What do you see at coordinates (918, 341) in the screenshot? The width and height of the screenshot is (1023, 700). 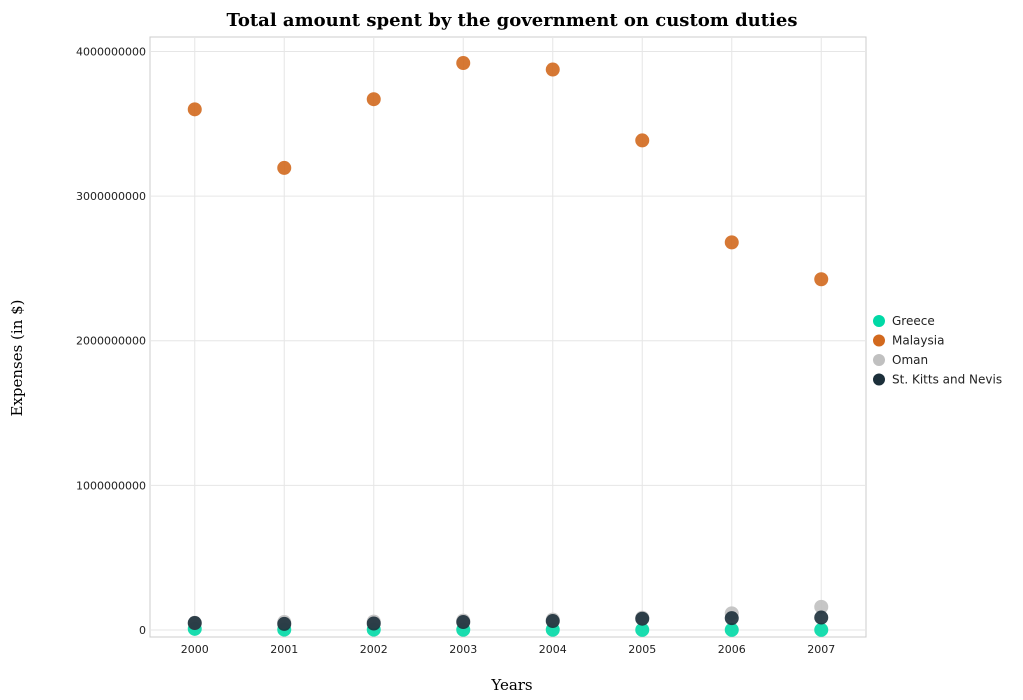 I see `legend-label: Malaysia` at bounding box center [918, 341].